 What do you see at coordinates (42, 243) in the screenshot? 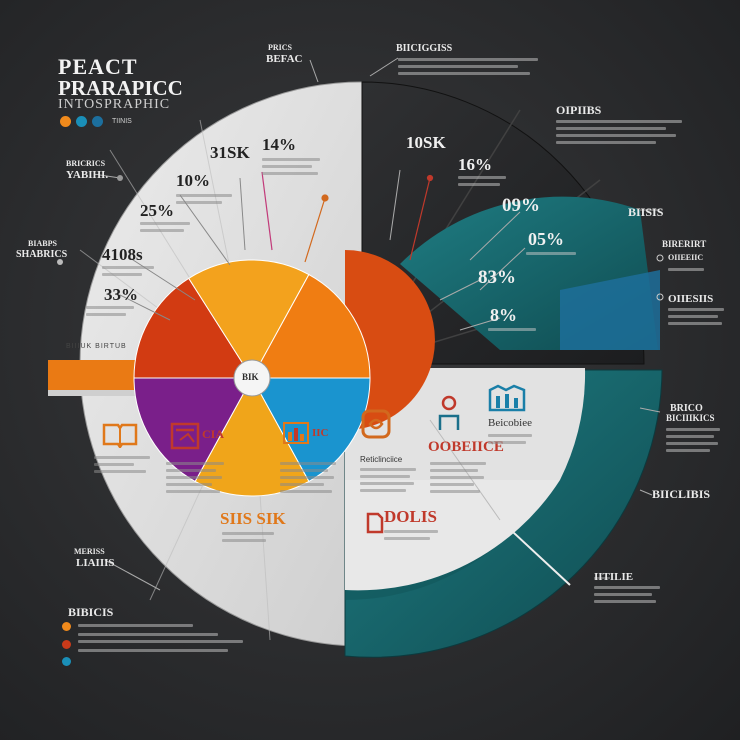
I see `left-label-2a: BIABPS` at bounding box center [42, 243].